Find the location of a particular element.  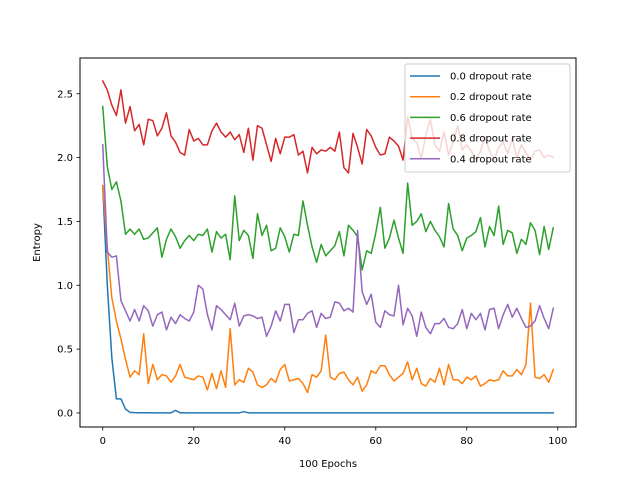

legend-label-1: 0.2 dropout rate is located at coordinates (491, 97).